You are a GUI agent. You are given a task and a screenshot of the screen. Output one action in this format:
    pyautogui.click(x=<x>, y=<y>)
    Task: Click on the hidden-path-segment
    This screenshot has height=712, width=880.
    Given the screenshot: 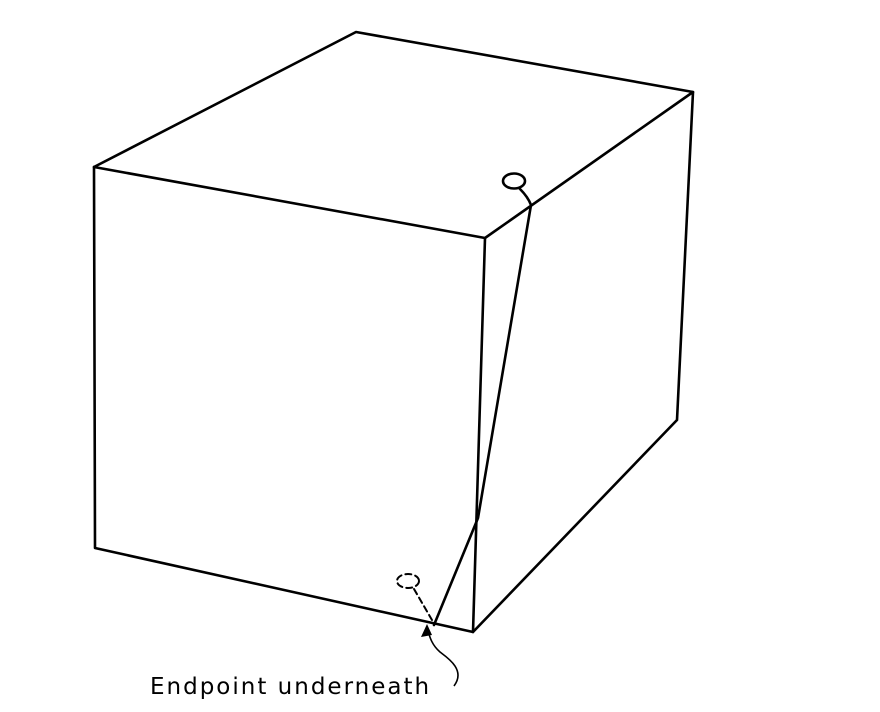 What is the action you would take?
    pyautogui.click(x=423, y=604)
    